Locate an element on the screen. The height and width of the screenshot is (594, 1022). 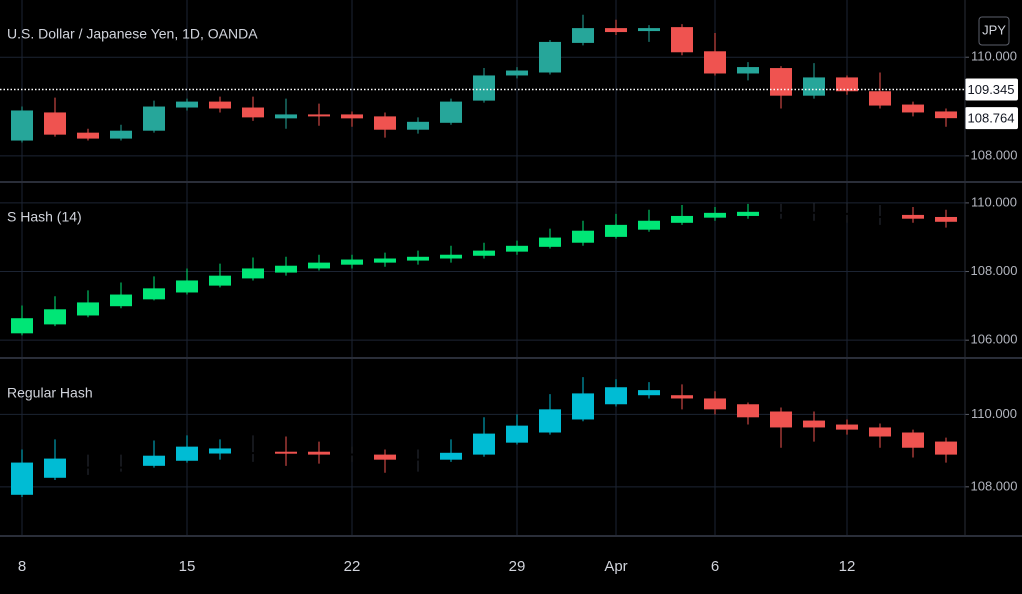
currency-label: JPY is located at coordinates (994, 29).